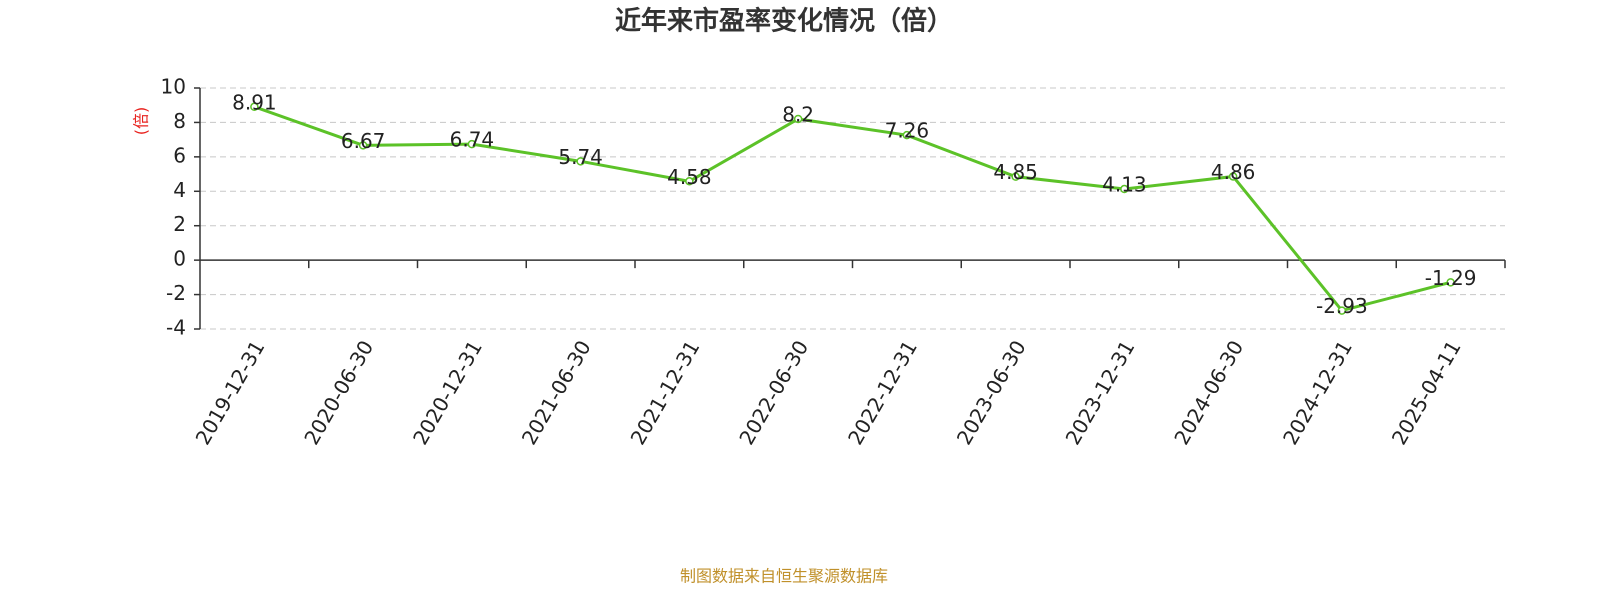  I want to click on value-label: 4.58, so click(689, 177).